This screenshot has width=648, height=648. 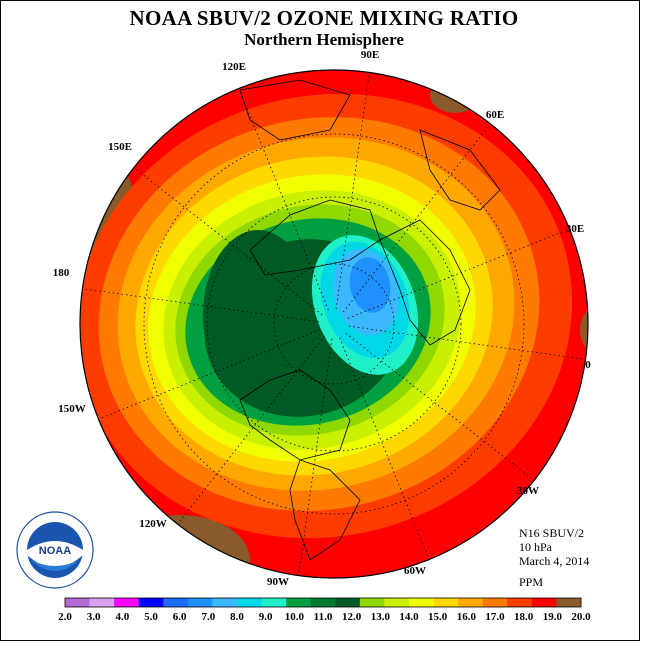 I want to click on longitude-label: 60E, so click(x=495, y=115).